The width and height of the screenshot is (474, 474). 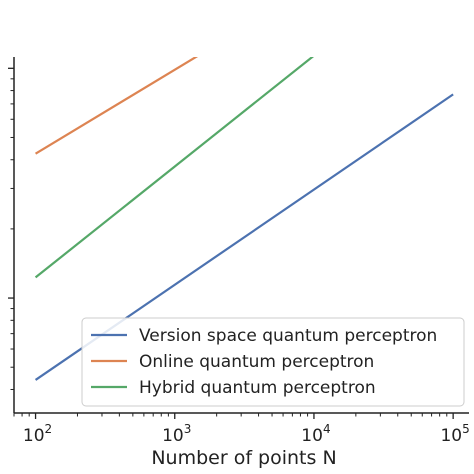 What do you see at coordinates (243, 458) in the screenshot?
I see `x-axis-label: Number of points N` at bounding box center [243, 458].